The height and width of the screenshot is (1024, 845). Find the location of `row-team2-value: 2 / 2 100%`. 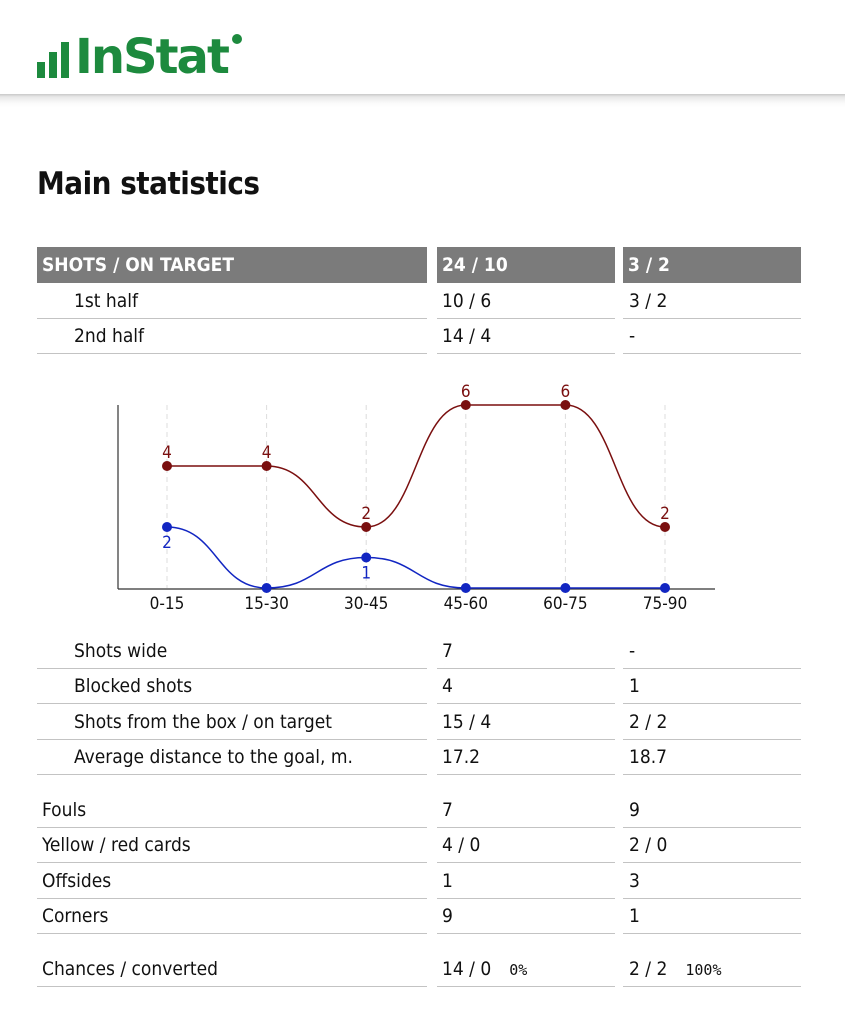

row-team2-value: 2 / 2 100% is located at coordinates (712, 969).